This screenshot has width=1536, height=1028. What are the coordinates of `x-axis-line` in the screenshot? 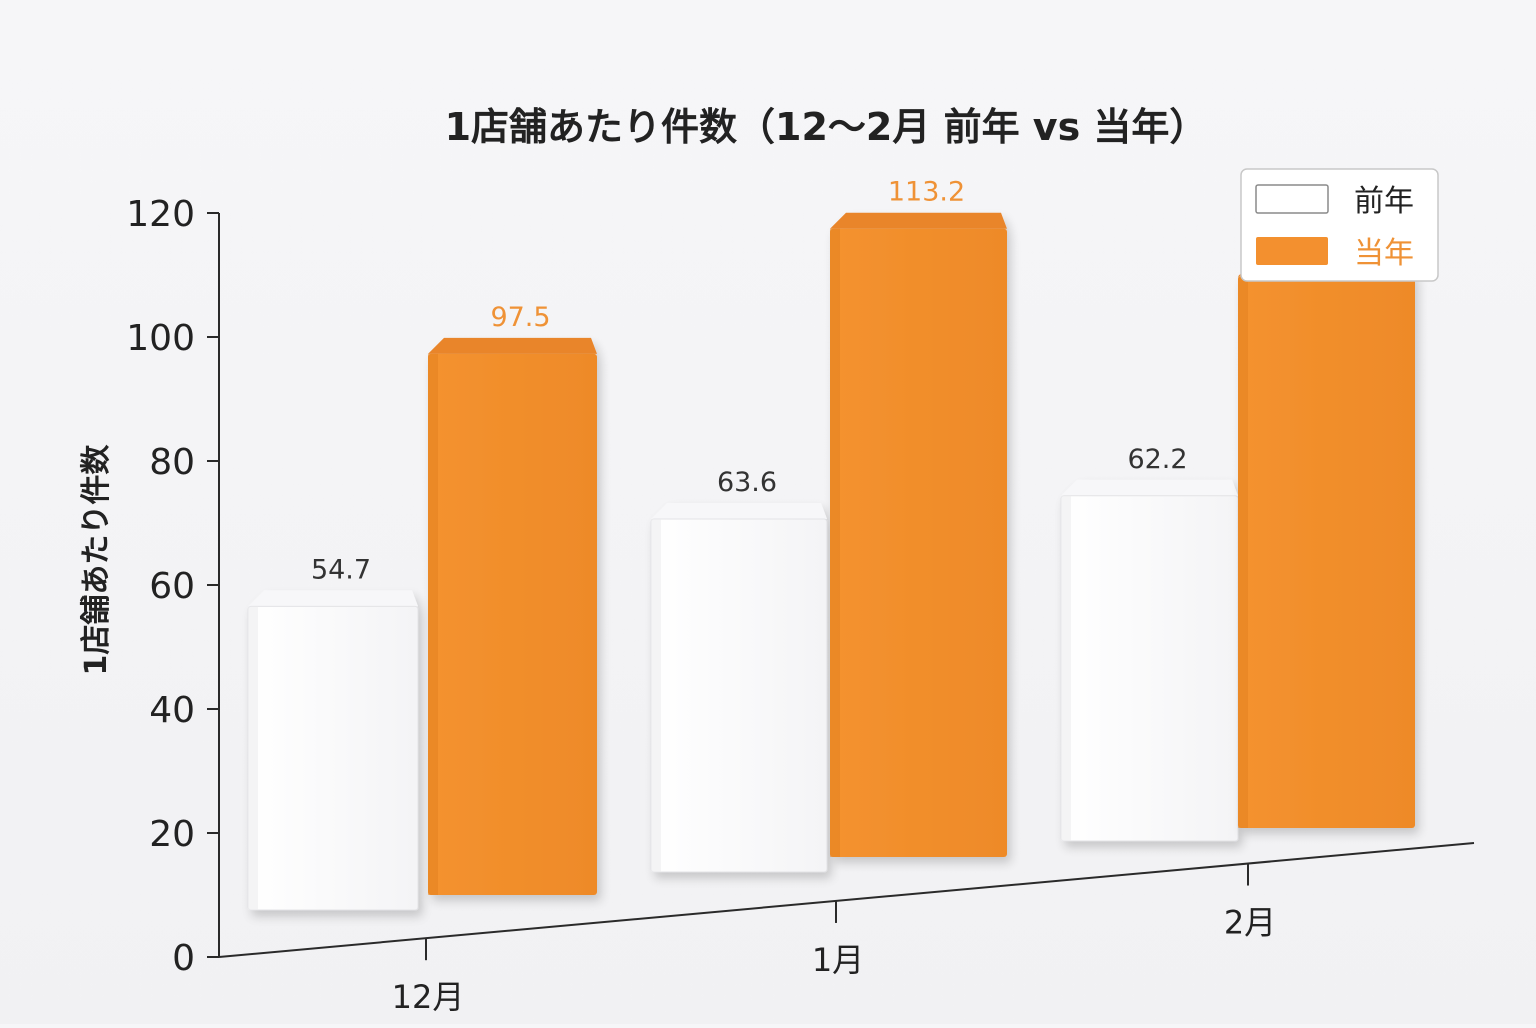 It's located at (846, 900).